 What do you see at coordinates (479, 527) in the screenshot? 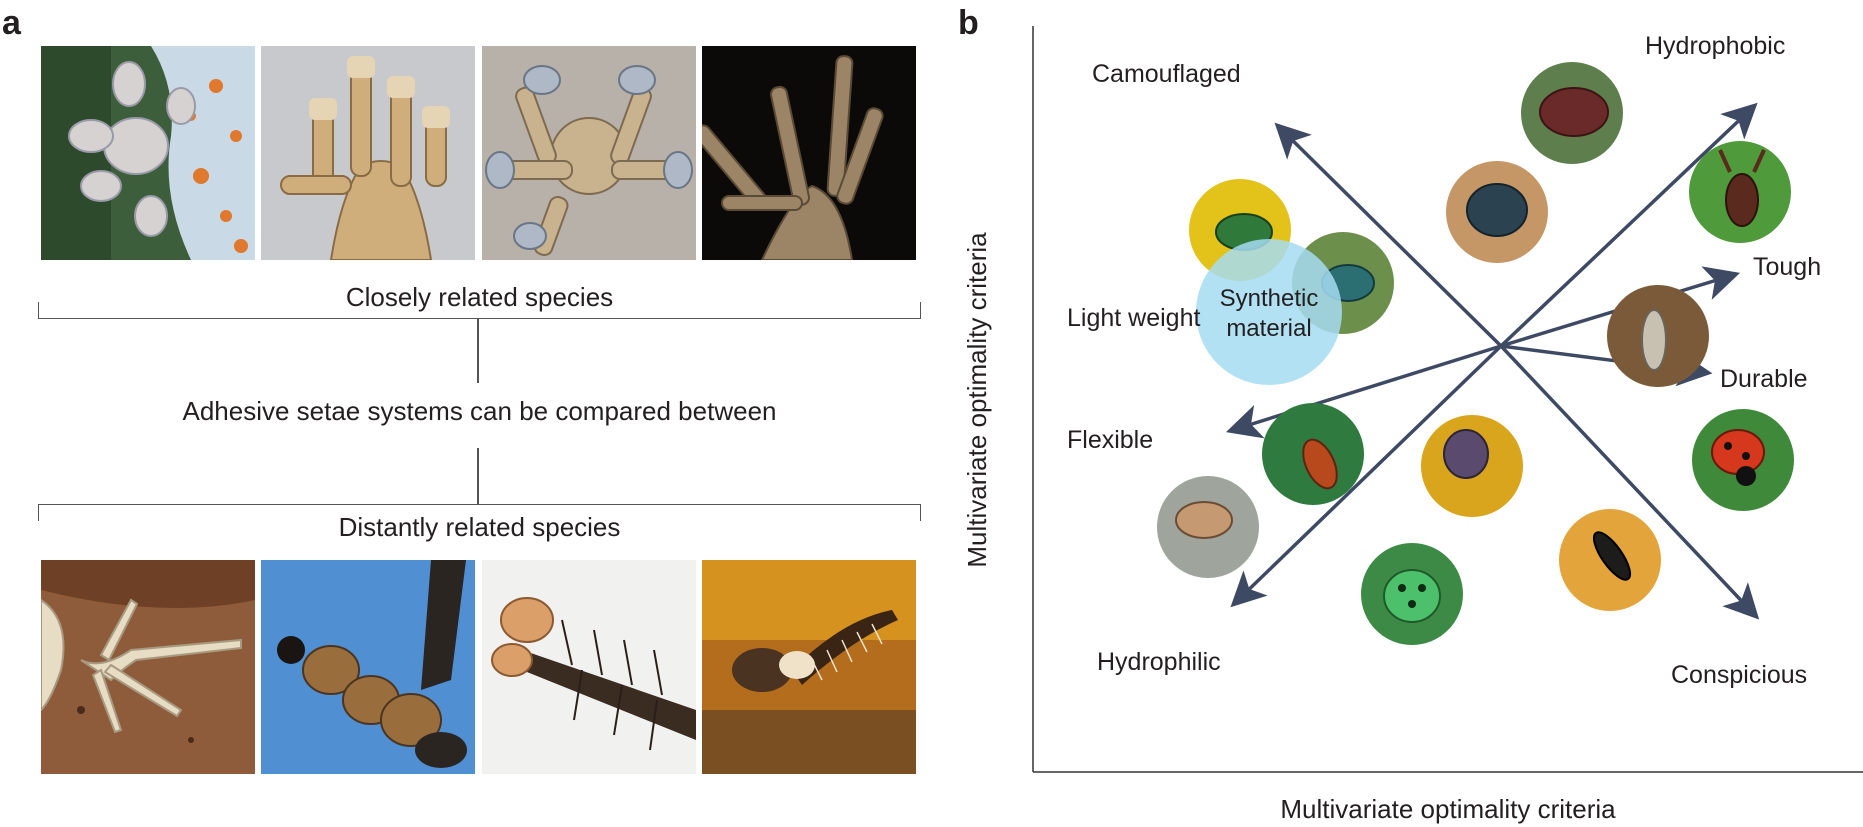
I see `distantly-related-species-label: Distantly related species` at bounding box center [479, 527].